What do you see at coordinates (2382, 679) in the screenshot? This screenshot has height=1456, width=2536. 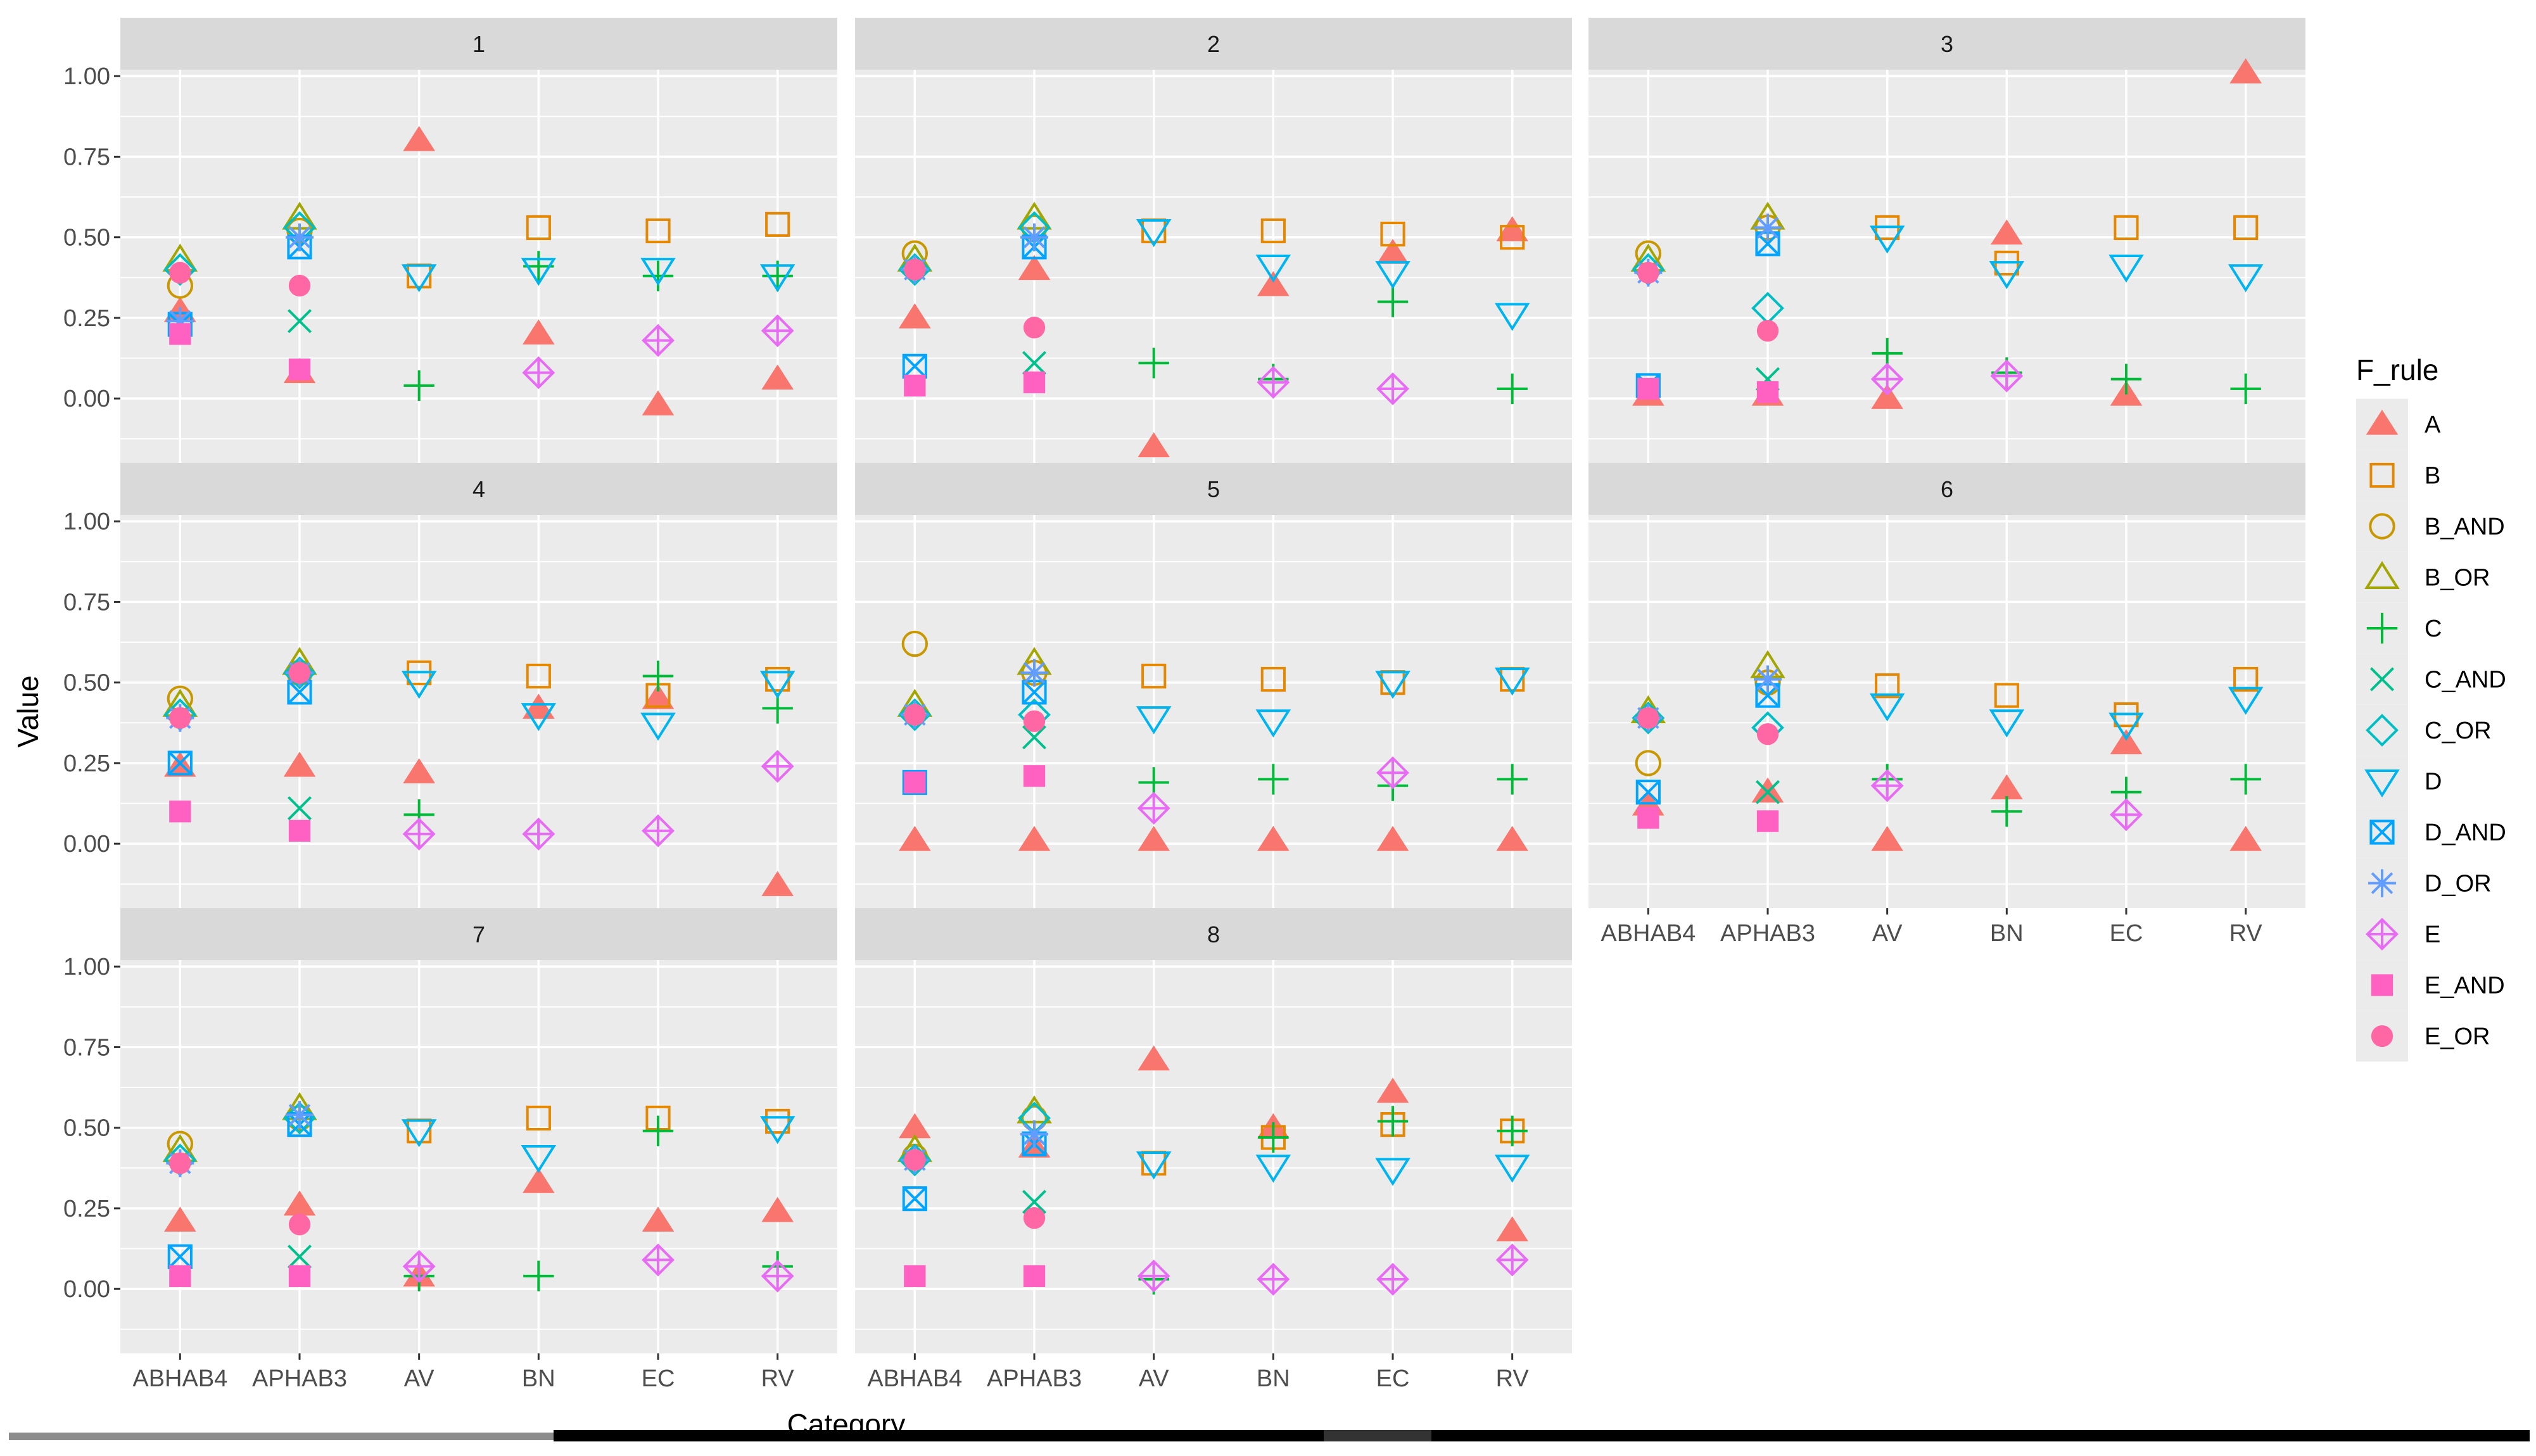 I see `legend-key-c-and` at bounding box center [2382, 679].